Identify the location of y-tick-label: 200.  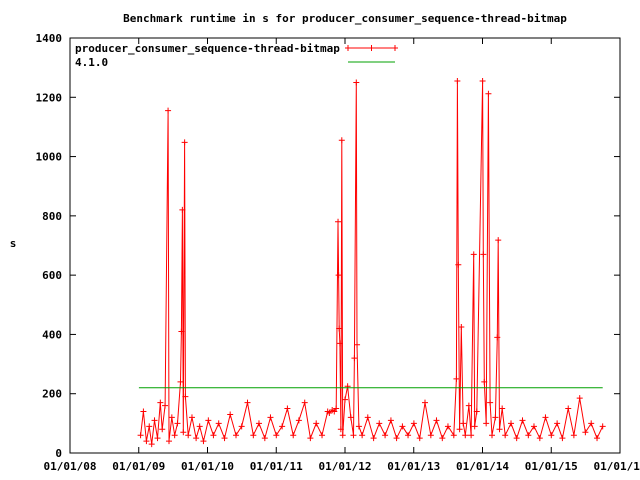
(52, 394).